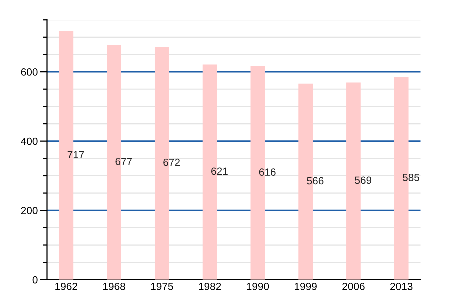  What do you see at coordinates (258, 286) in the screenshot?
I see `x-tick-label: 1990` at bounding box center [258, 286].